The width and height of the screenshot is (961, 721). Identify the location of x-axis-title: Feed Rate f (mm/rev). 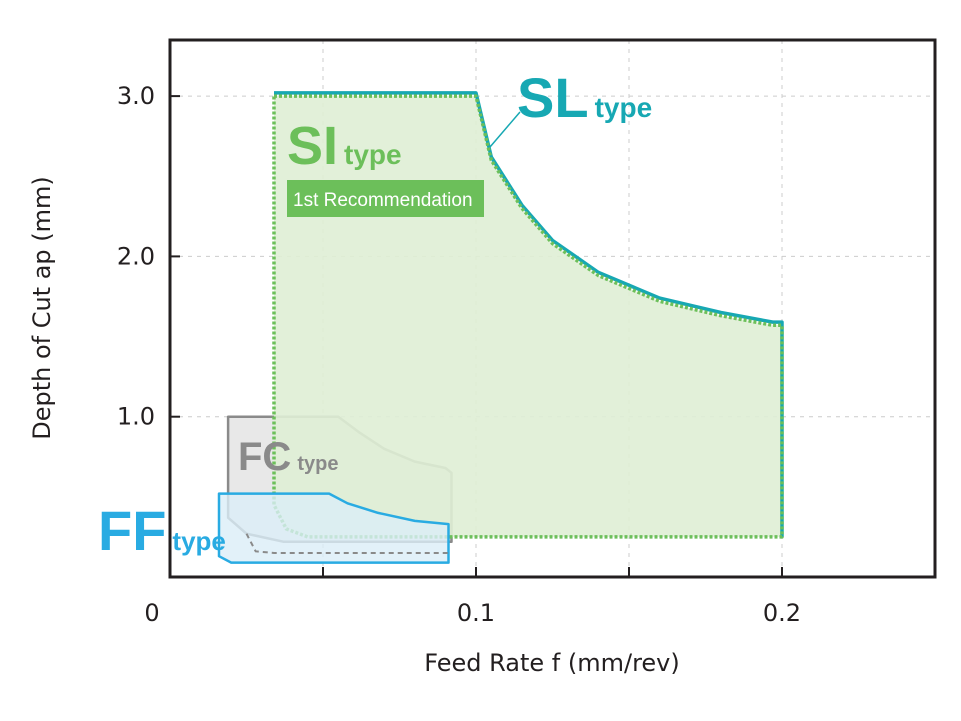
(552, 663).